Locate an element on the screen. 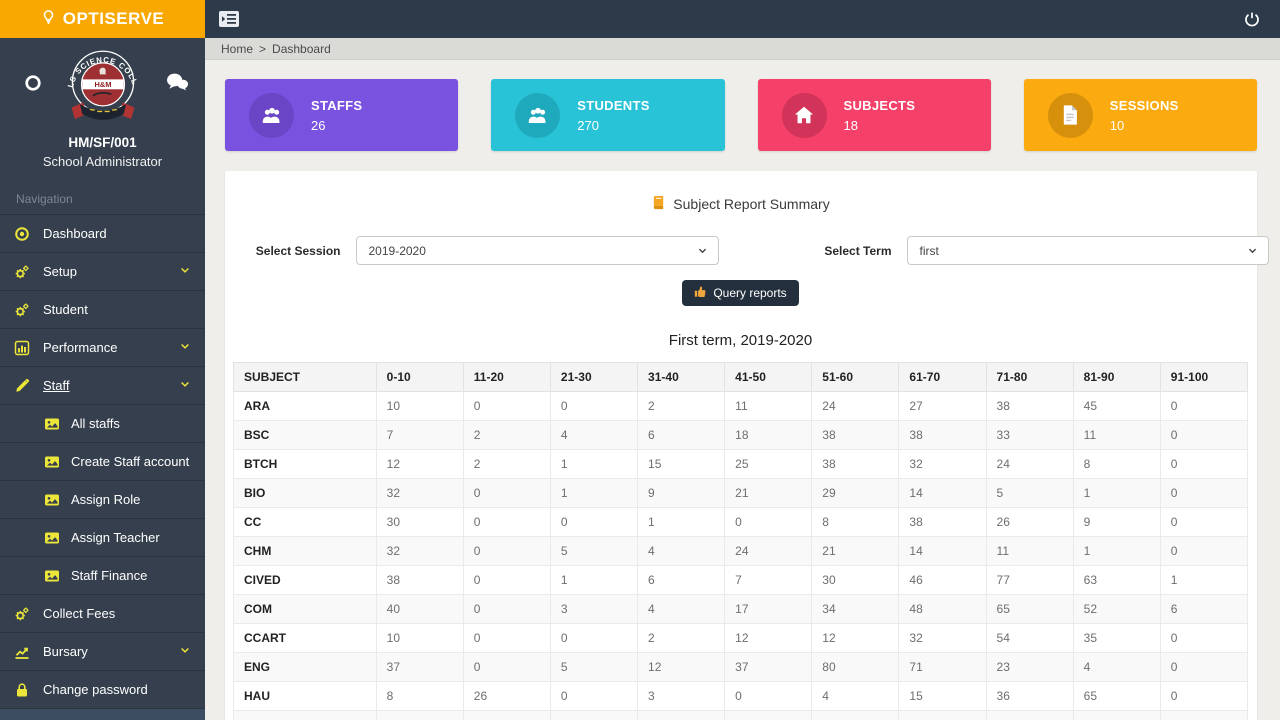 This screenshot has height=720, width=1280. subject-cell: HE is located at coordinates (305, 715).